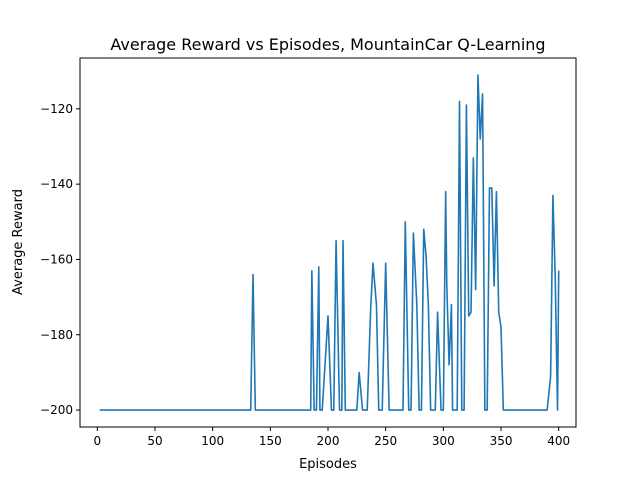  Describe the element at coordinates (18, 242) in the screenshot. I see `y-axis-label: Average Reward` at that location.